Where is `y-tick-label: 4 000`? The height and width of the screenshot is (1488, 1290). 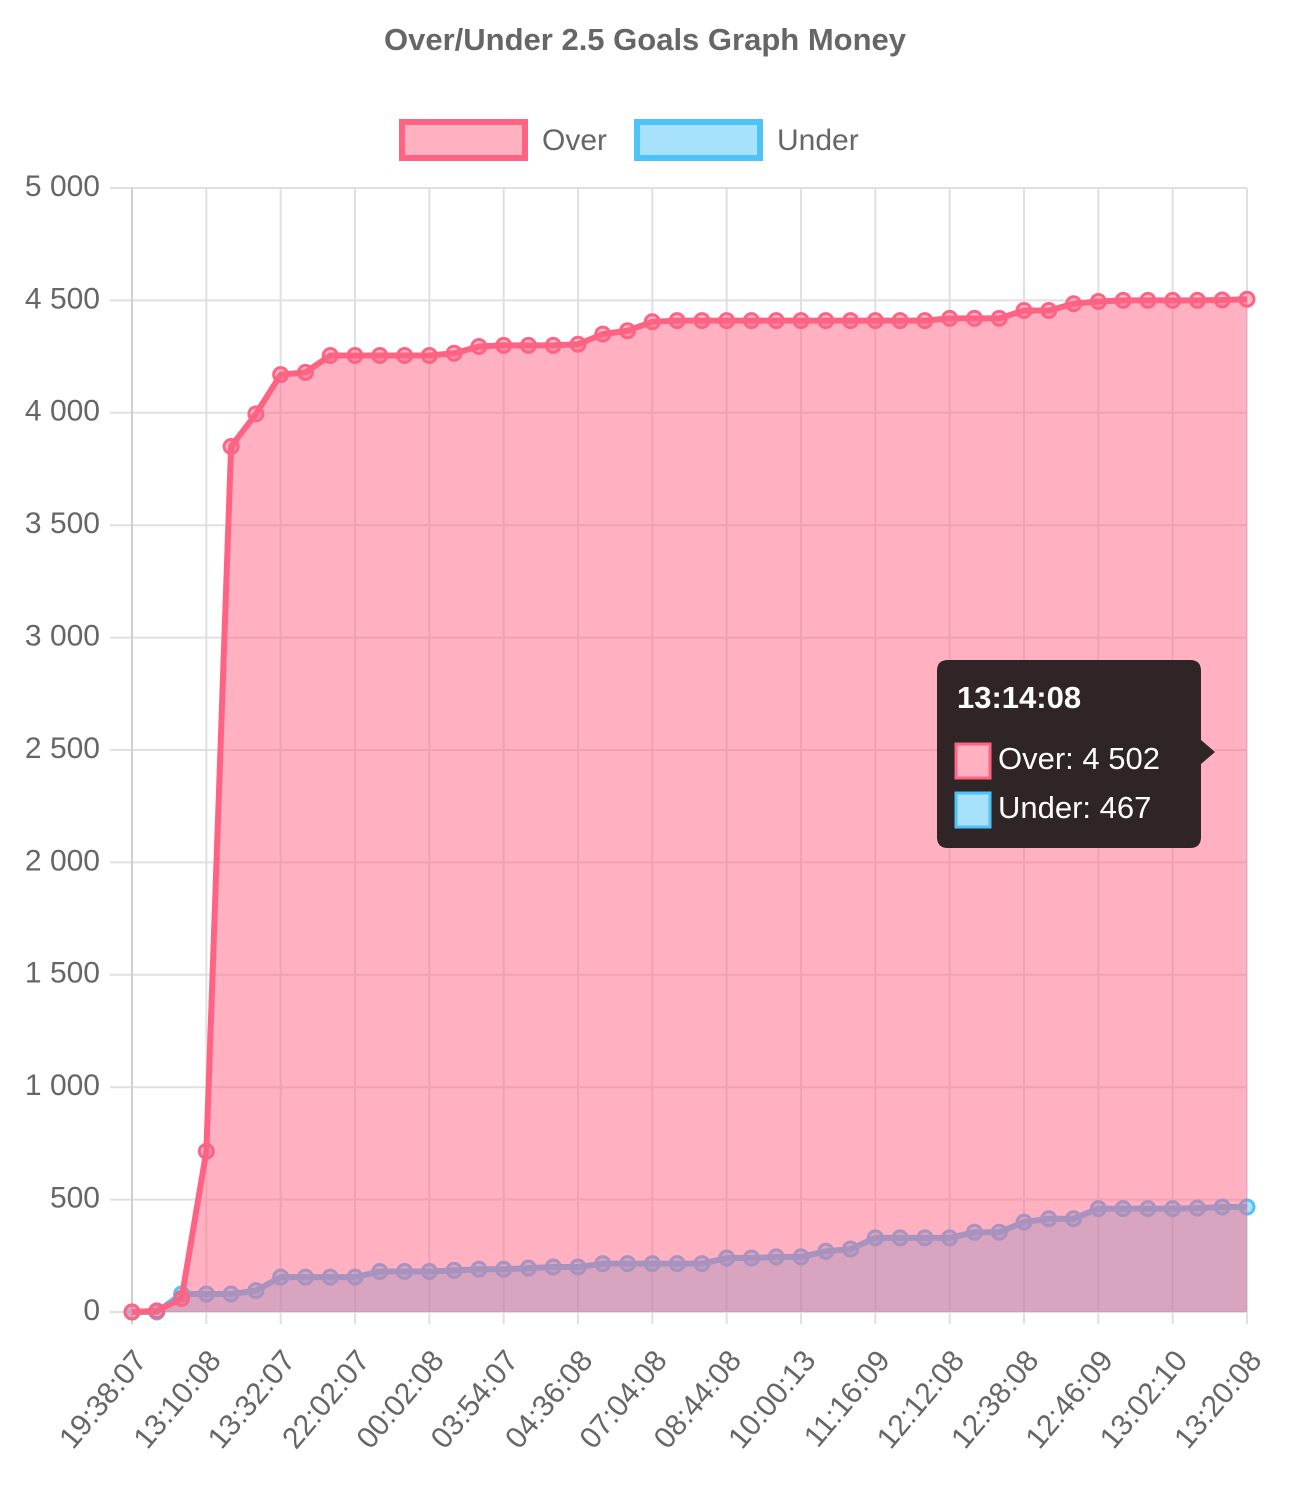
y-tick-label: 4 000 is located at coordinates (62, 411).